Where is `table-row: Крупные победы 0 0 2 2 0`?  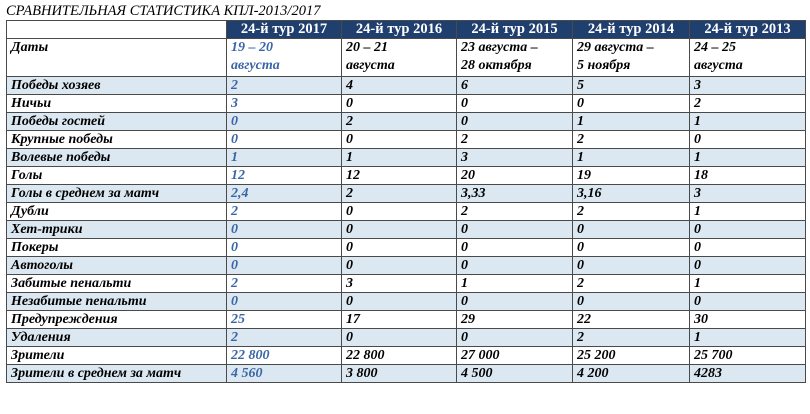 table-row: Крупные победы 0 0 2 2 0 is located at coordinates (406, 139).